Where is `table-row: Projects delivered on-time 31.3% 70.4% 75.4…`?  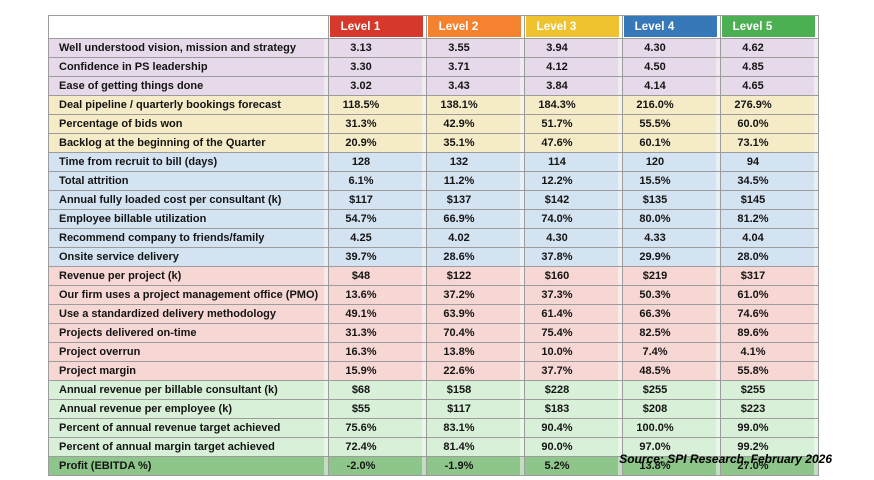 table-row: Projects delivered on-time 31.3% 70.4% 75.4… is located at coordinates (433, 333).